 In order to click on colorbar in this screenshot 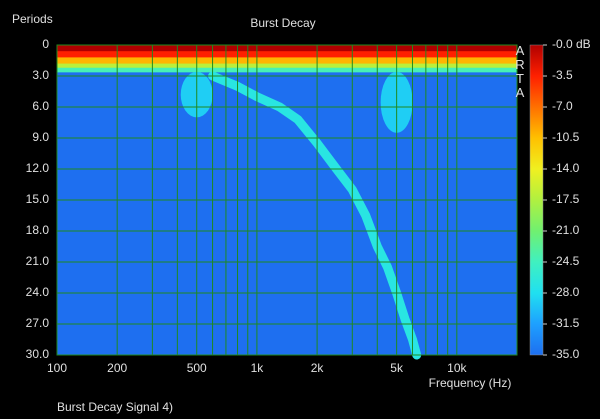, I will do `click(536, 200)`.